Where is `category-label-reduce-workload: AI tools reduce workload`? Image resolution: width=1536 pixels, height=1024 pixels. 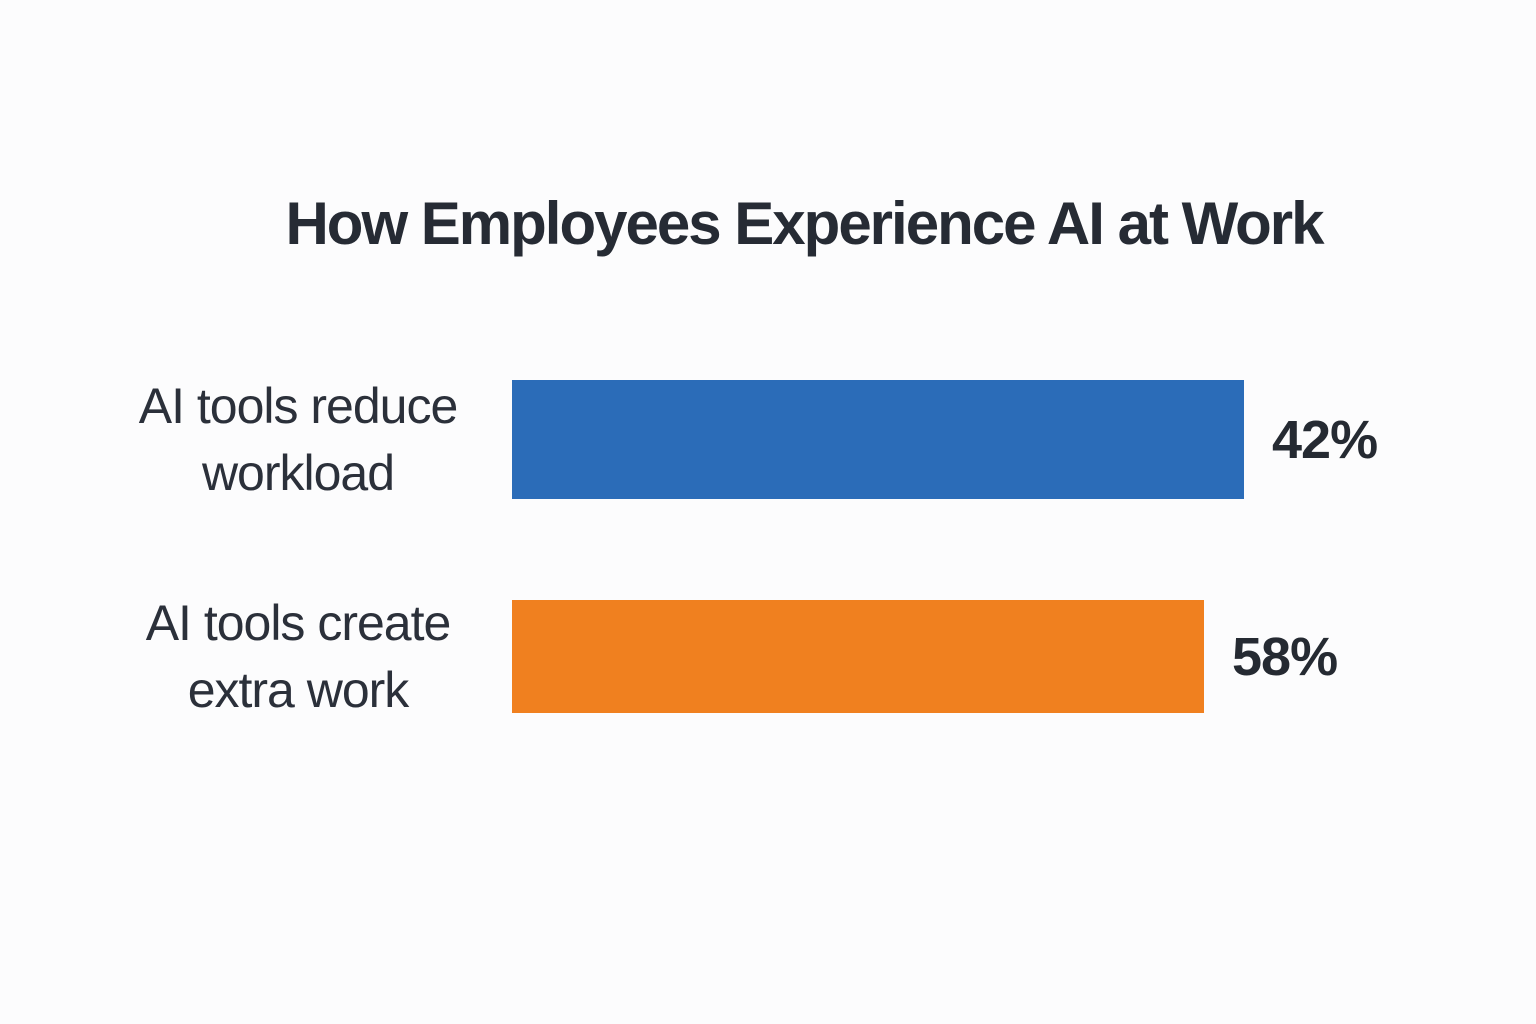 category-label-reduce-workload: AI tools reduce workload is located at coordinates (256, 440).